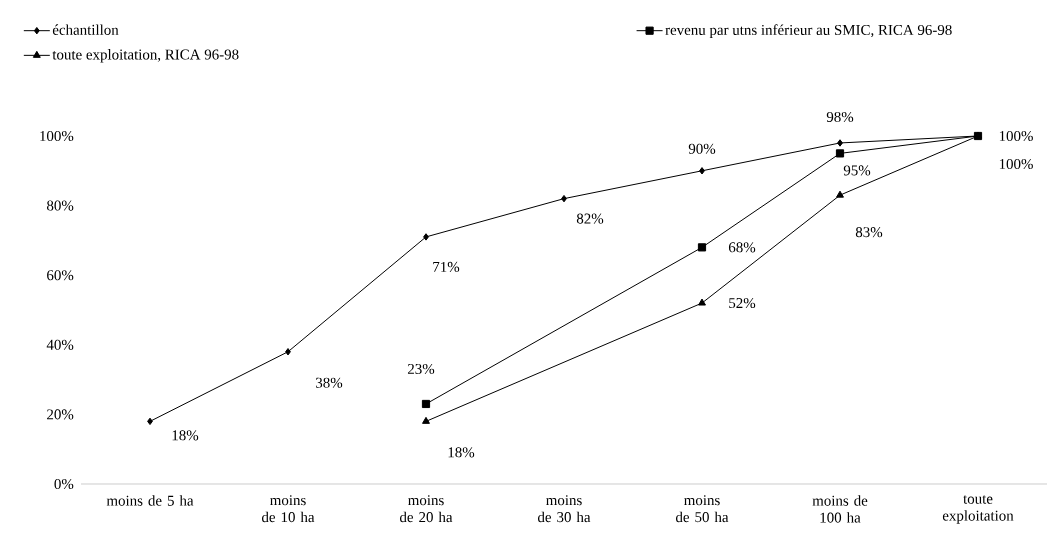 Image resolution: width=1061 pixels, height=555 pixels. I want to click on data-label: 83%, so click(869, 232).